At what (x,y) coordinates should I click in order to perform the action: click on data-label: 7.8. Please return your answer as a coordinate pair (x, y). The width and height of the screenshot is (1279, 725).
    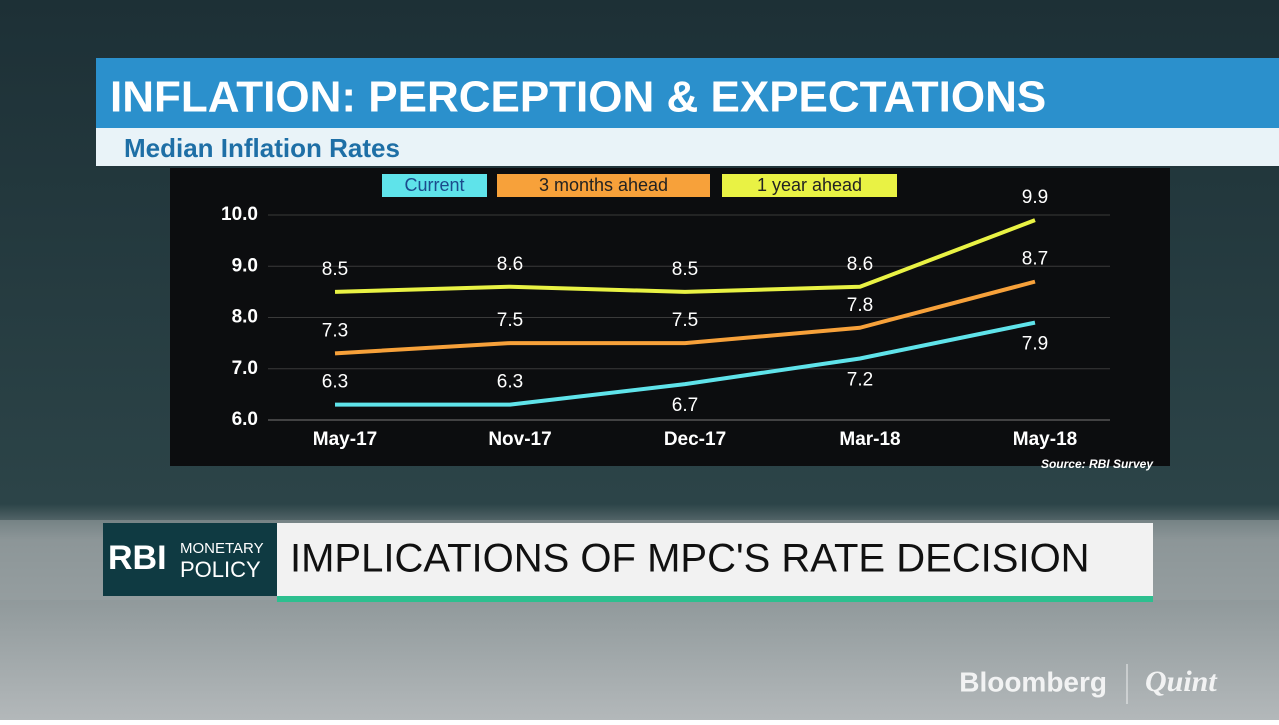
    Looking at the image, I should click on (860, 305).